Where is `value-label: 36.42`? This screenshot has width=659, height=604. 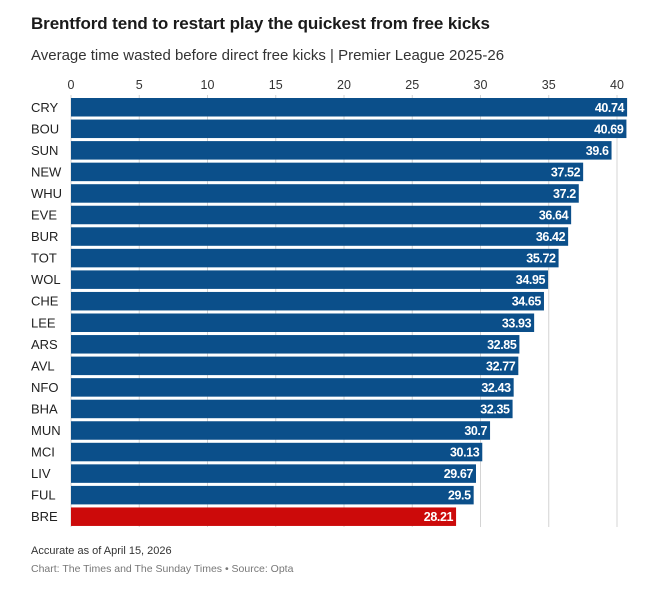 value-label: 36.42 is located at coordinates (551, 237).